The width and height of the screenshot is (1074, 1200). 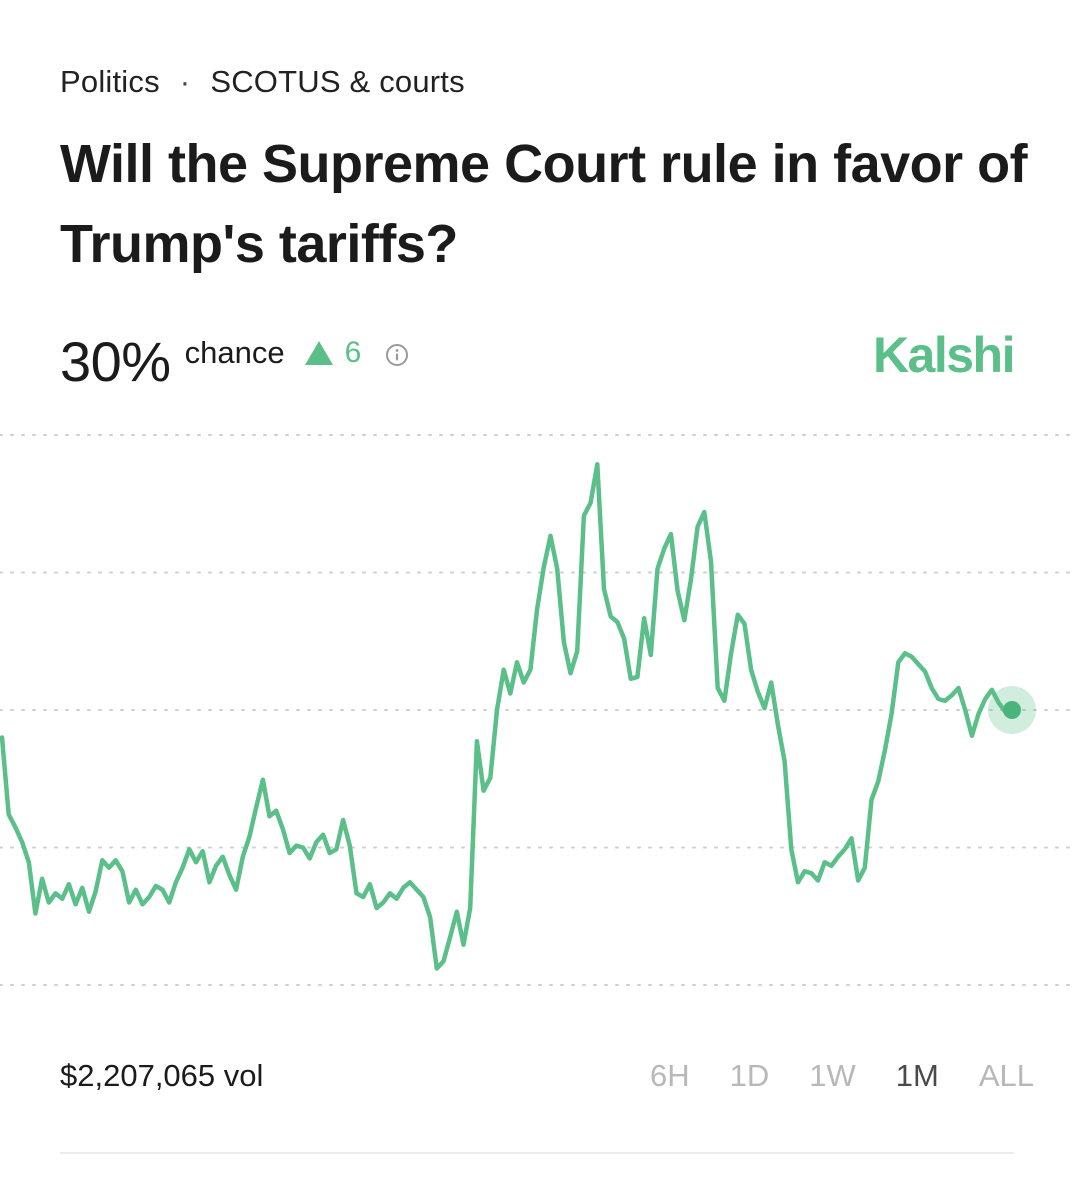 I want to click on breadcrumb-category: Politics, so click(x=110, y=81).